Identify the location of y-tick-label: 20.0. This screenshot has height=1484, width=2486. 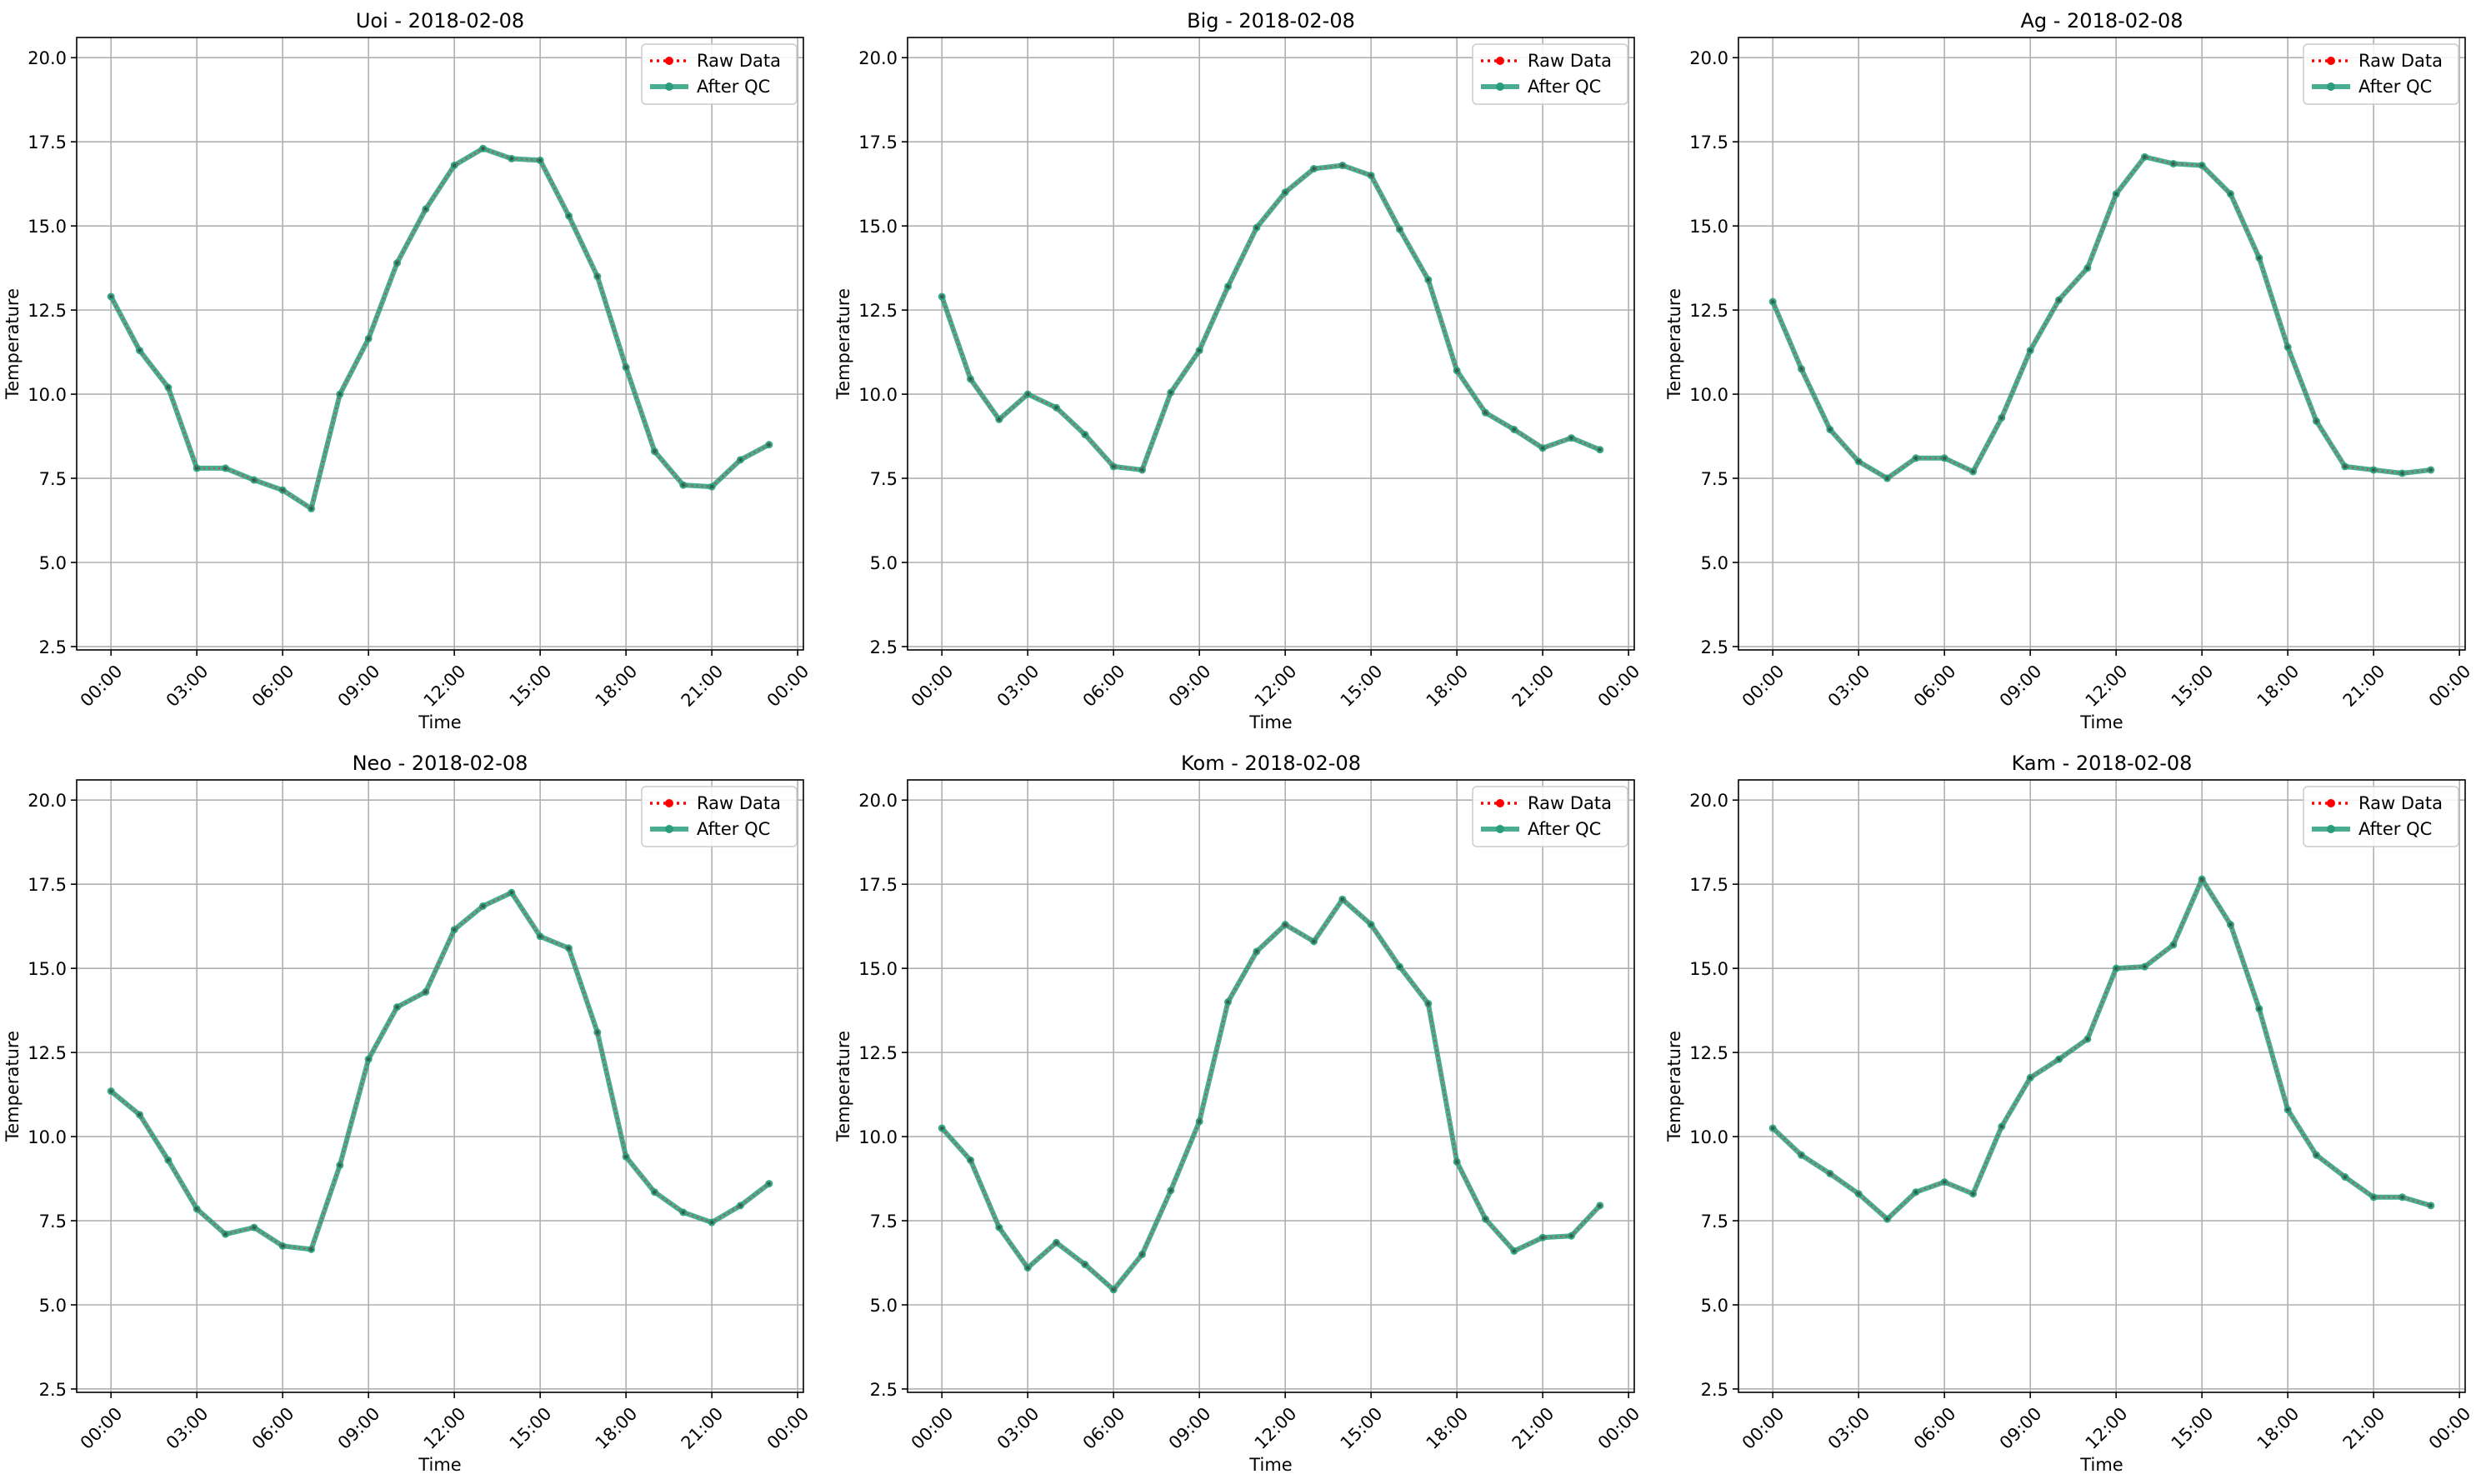
(878, 801).